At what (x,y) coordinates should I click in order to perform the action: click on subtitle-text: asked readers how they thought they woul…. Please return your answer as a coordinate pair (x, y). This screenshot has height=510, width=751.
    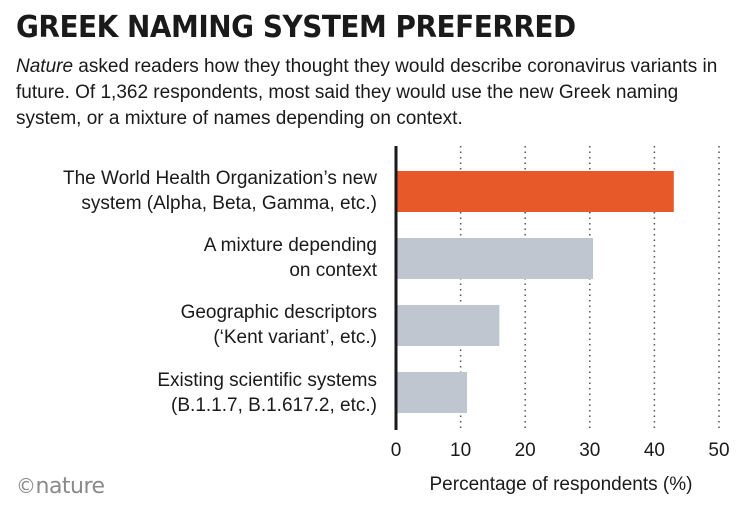
    Looking at the image, I should click on (367, 92).